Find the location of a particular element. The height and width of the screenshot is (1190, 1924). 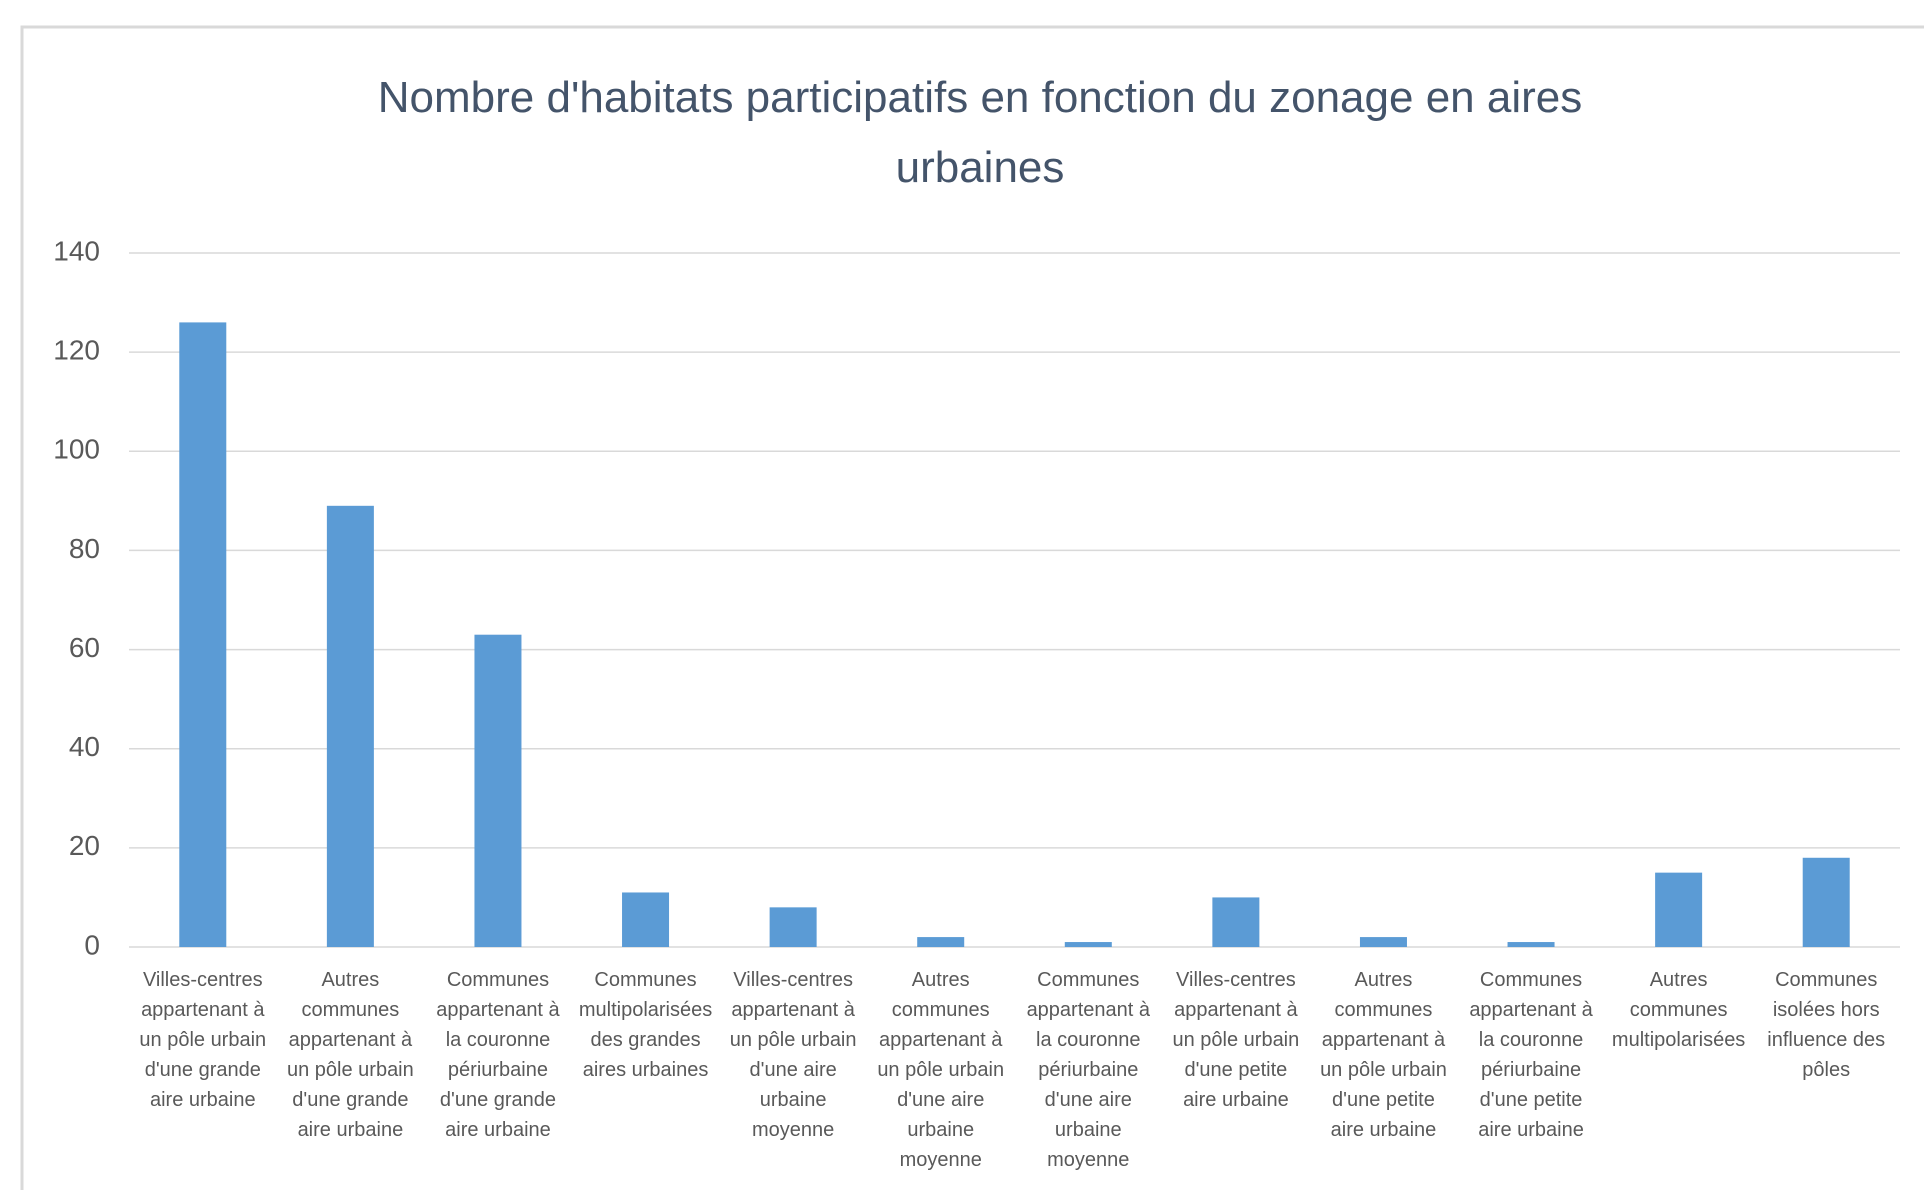

y-tick-label: 120 is located at coordinates (76, 350).